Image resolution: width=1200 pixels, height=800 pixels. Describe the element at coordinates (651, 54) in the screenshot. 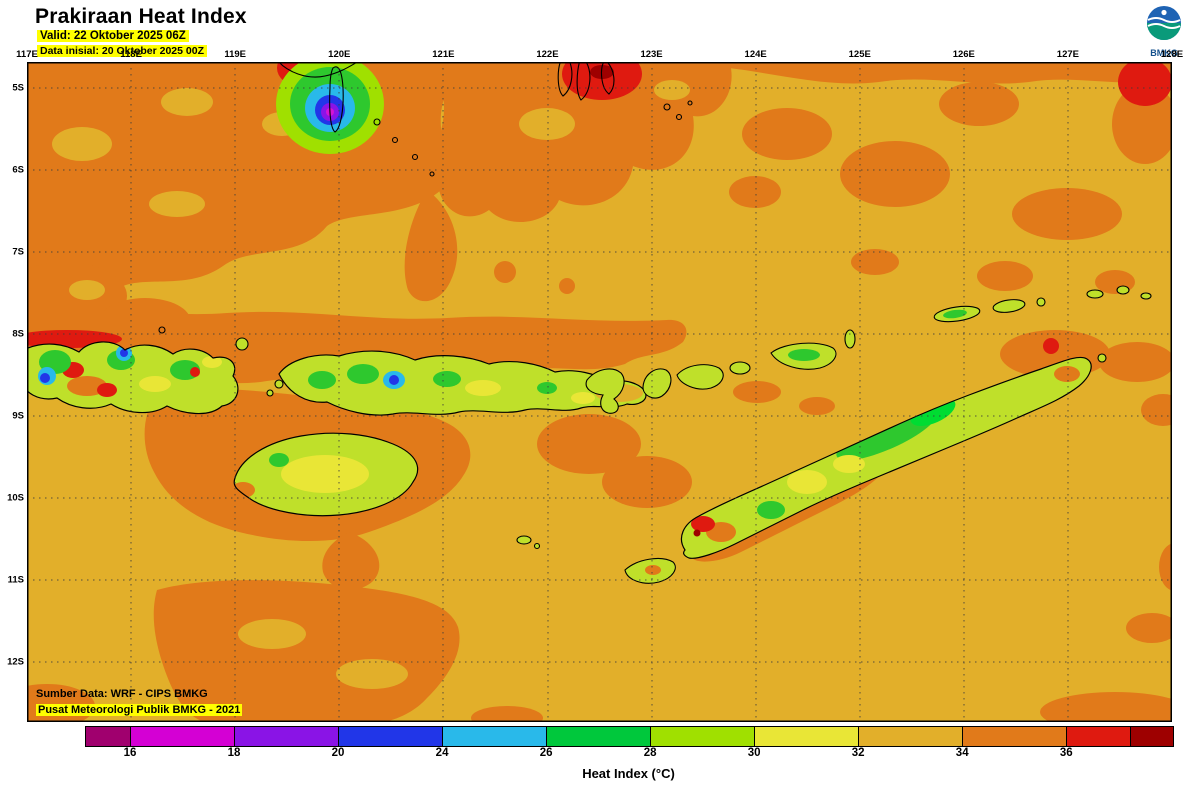

I see `lon-label-123E: 123E` at that location.